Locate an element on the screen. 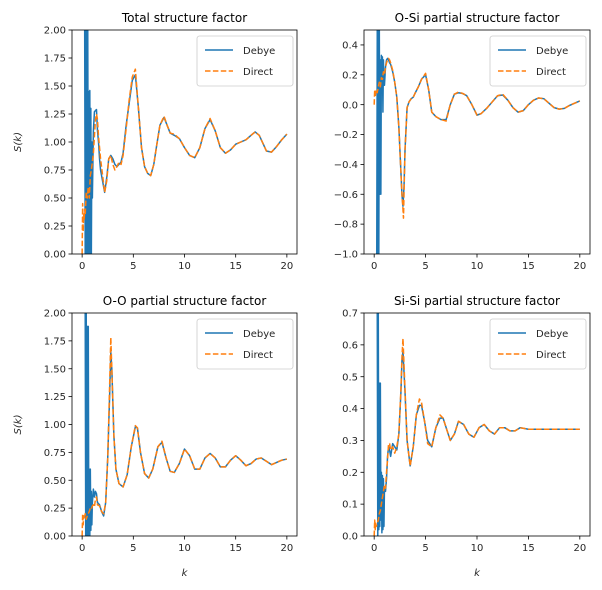 Image resolution: width=602 pixels, height=590 pixels. chart-title: Si-Si partial structure factor is located at coordinates (477, 301).